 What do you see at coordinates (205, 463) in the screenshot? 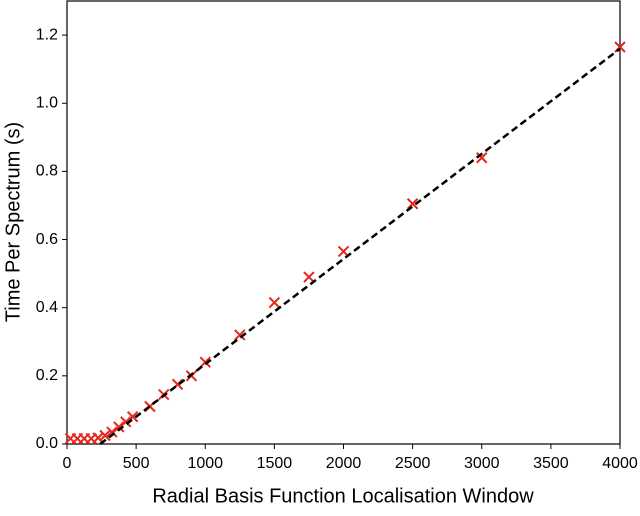
I see `x-tick-label: 1000` at bounding box center [205, 463].